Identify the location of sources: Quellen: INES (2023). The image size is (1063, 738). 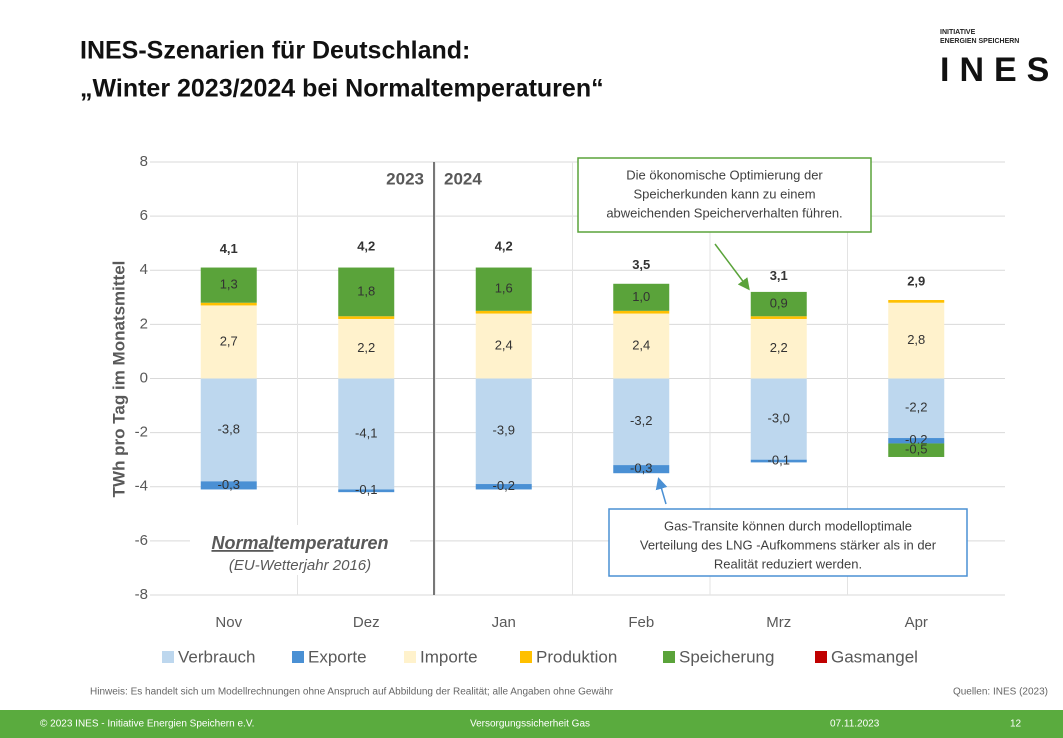
(1000, 692).